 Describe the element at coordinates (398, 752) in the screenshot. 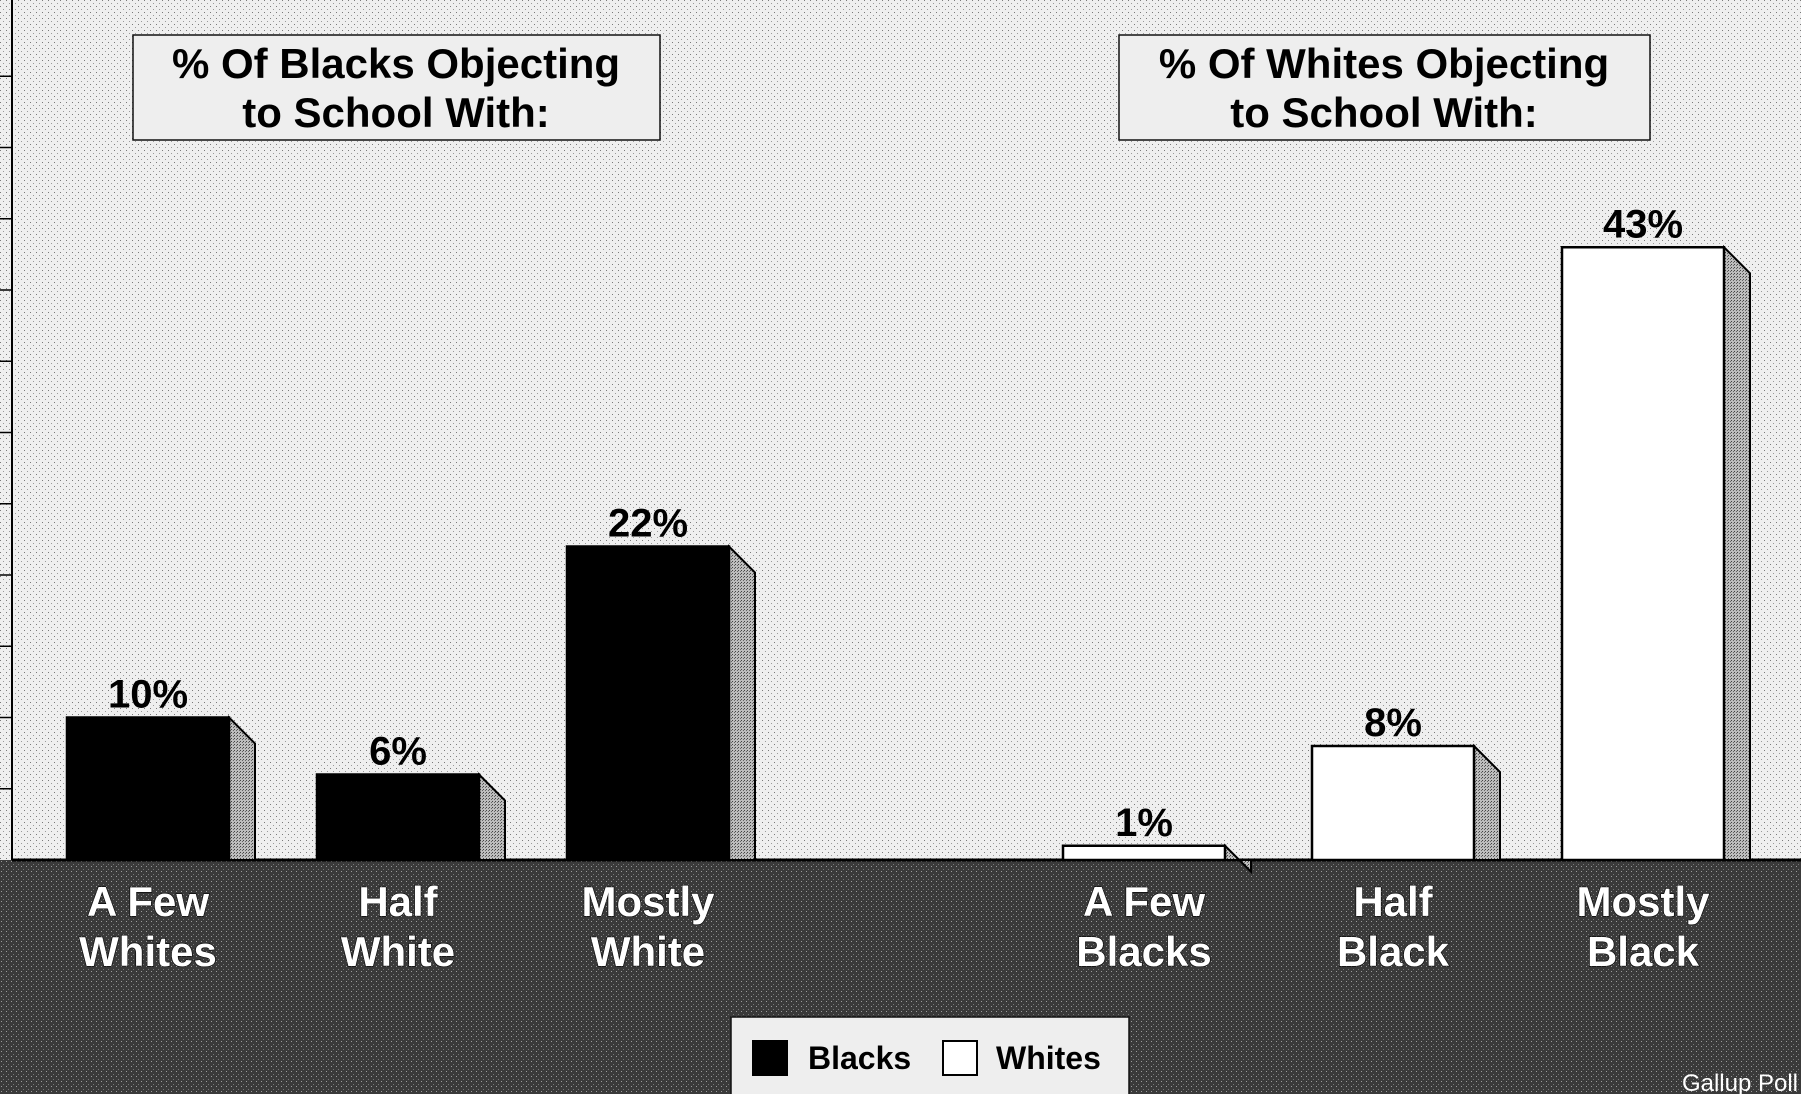

I see `bar-value-label: 6%` at that location.